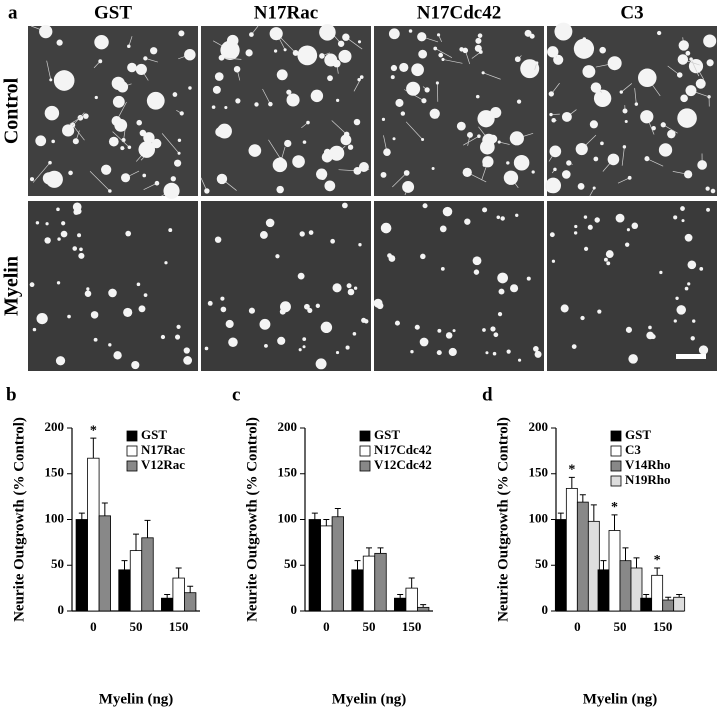 Image resolution: width=719 pixels, height=719 pixels. I want to click on x-tick-label: 0, so click(93, 626).